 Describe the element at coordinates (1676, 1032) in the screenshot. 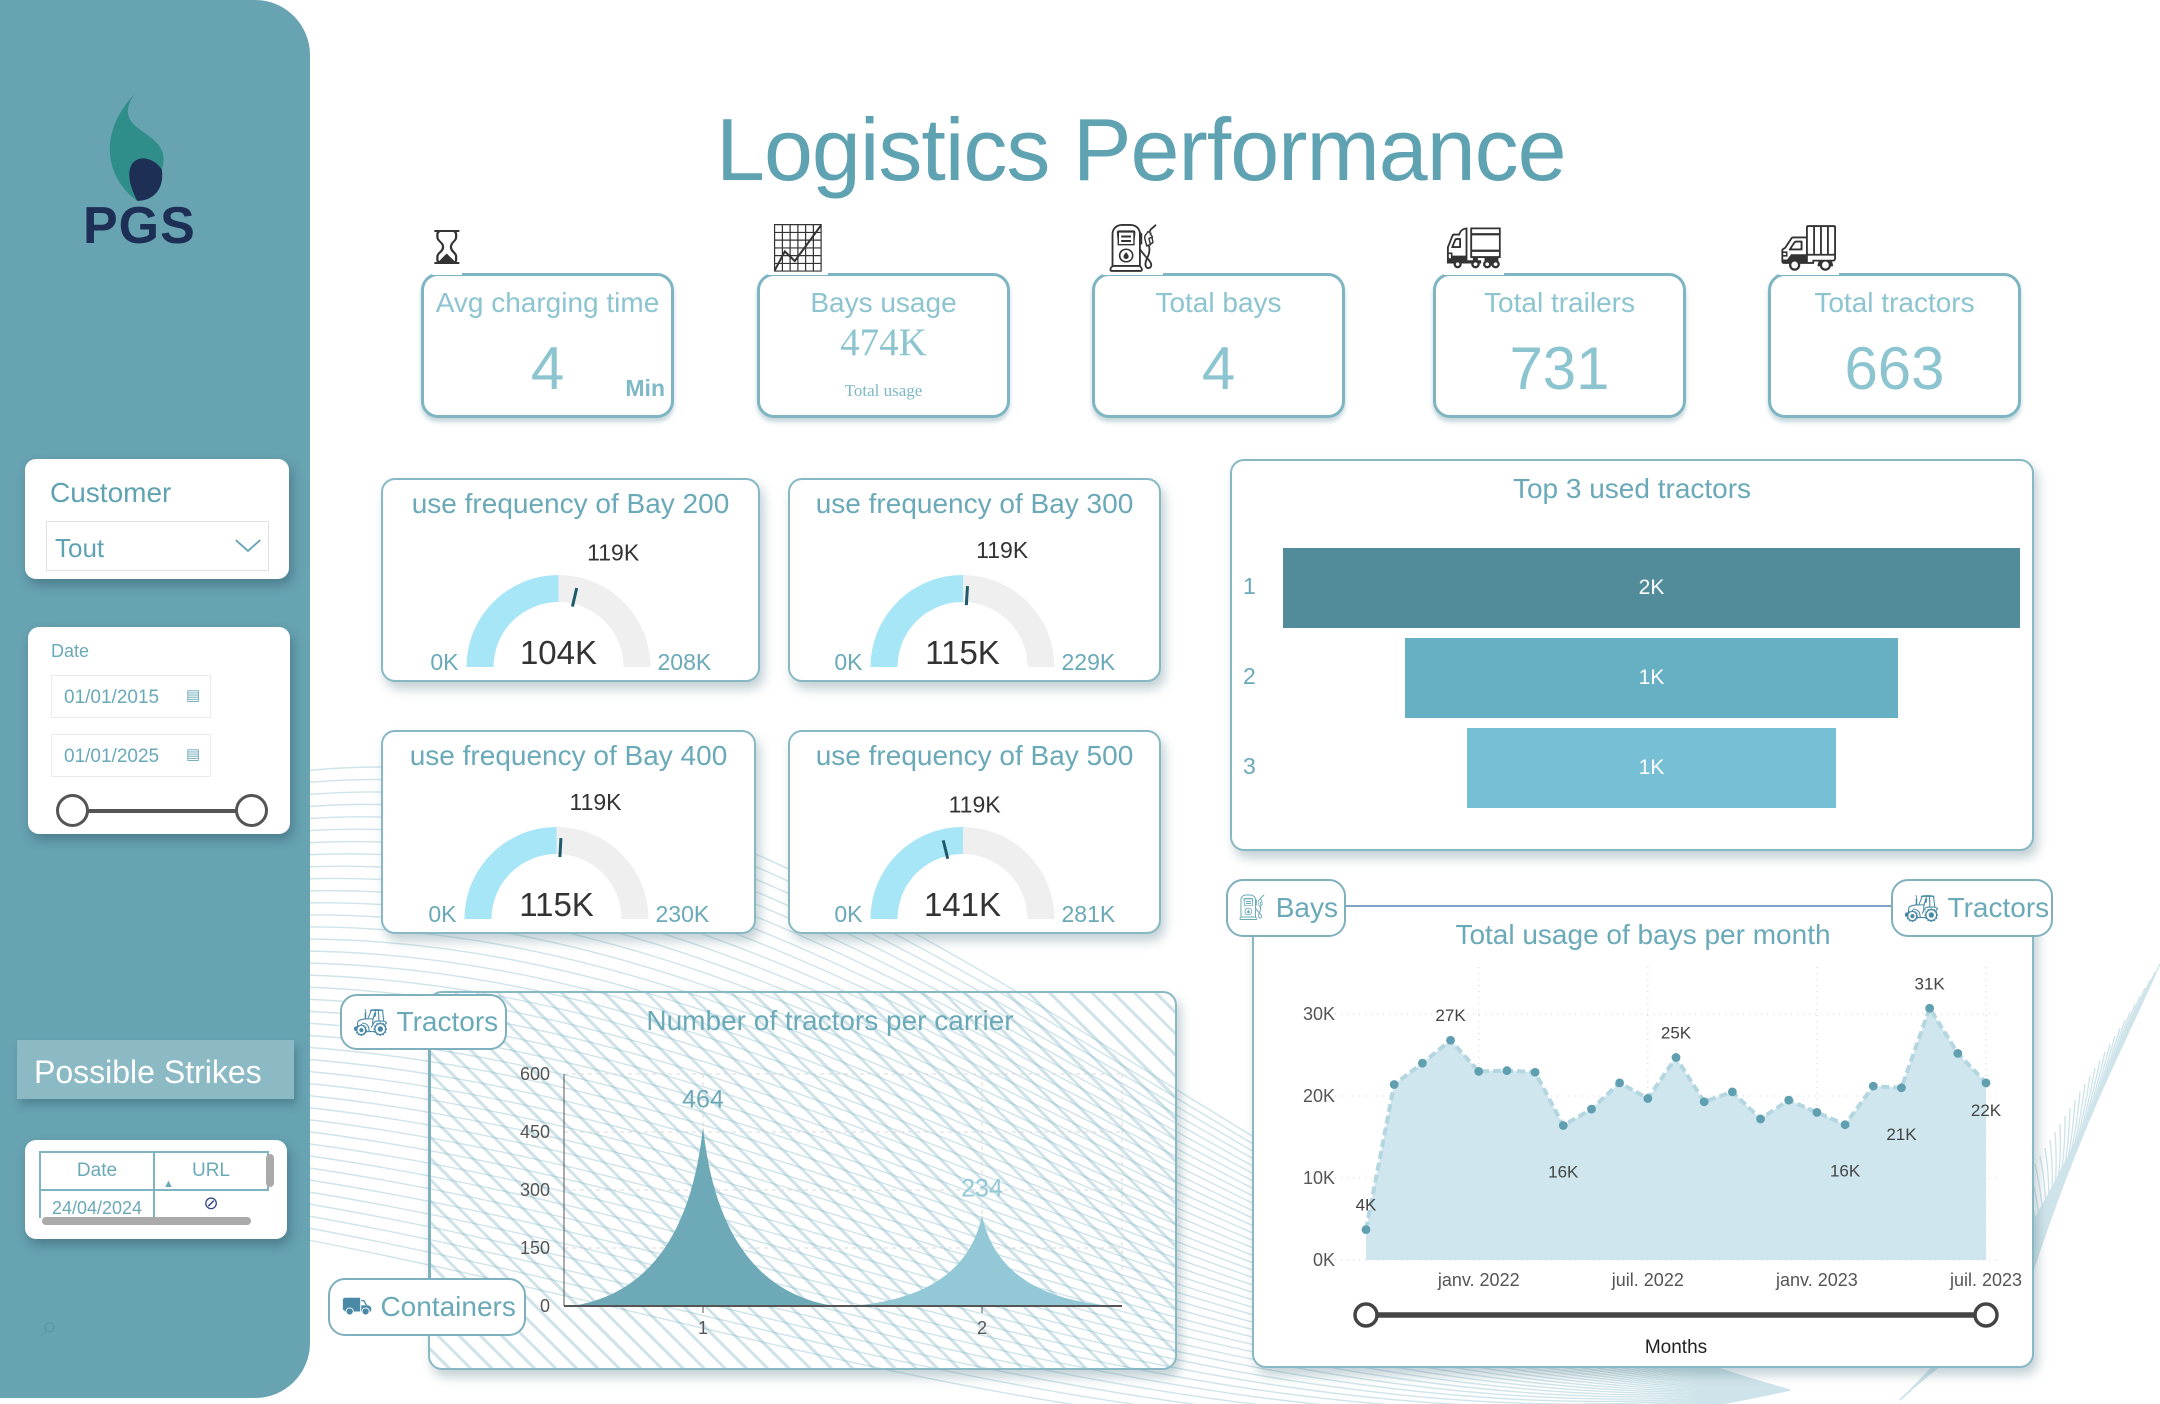

I see `data-label: 25K` at that location.